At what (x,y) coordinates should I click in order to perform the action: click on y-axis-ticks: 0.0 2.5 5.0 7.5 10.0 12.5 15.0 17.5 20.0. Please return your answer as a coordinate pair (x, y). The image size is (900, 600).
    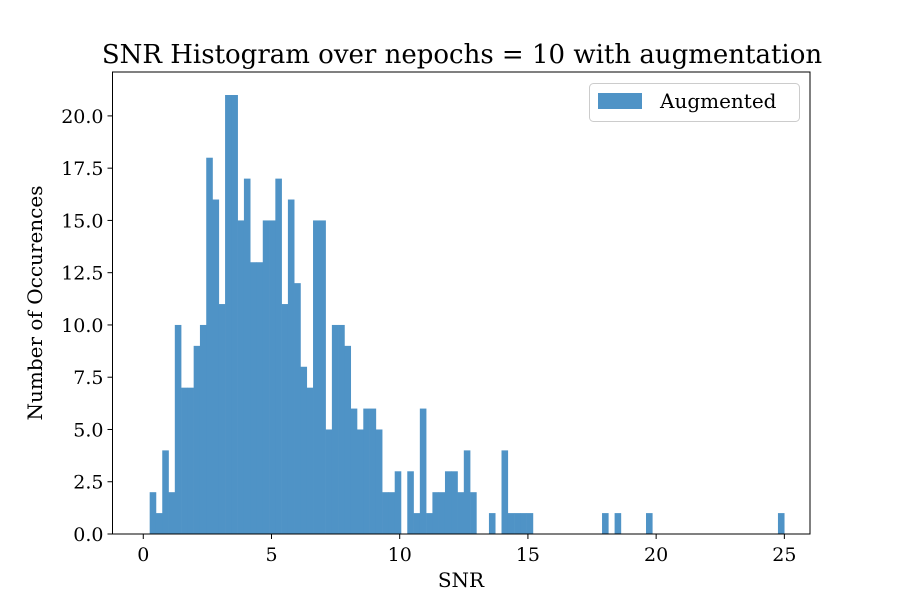
    Looking at the image, I should click on (87, 326).